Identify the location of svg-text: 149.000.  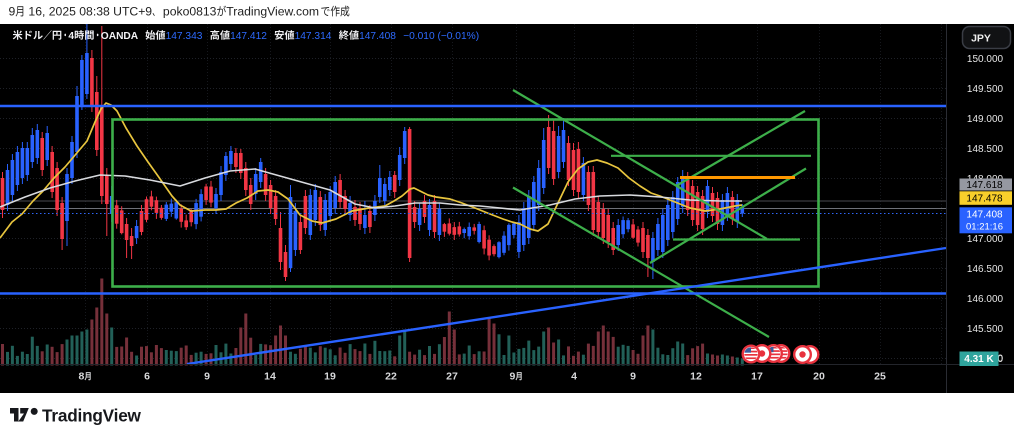
(985, 119).